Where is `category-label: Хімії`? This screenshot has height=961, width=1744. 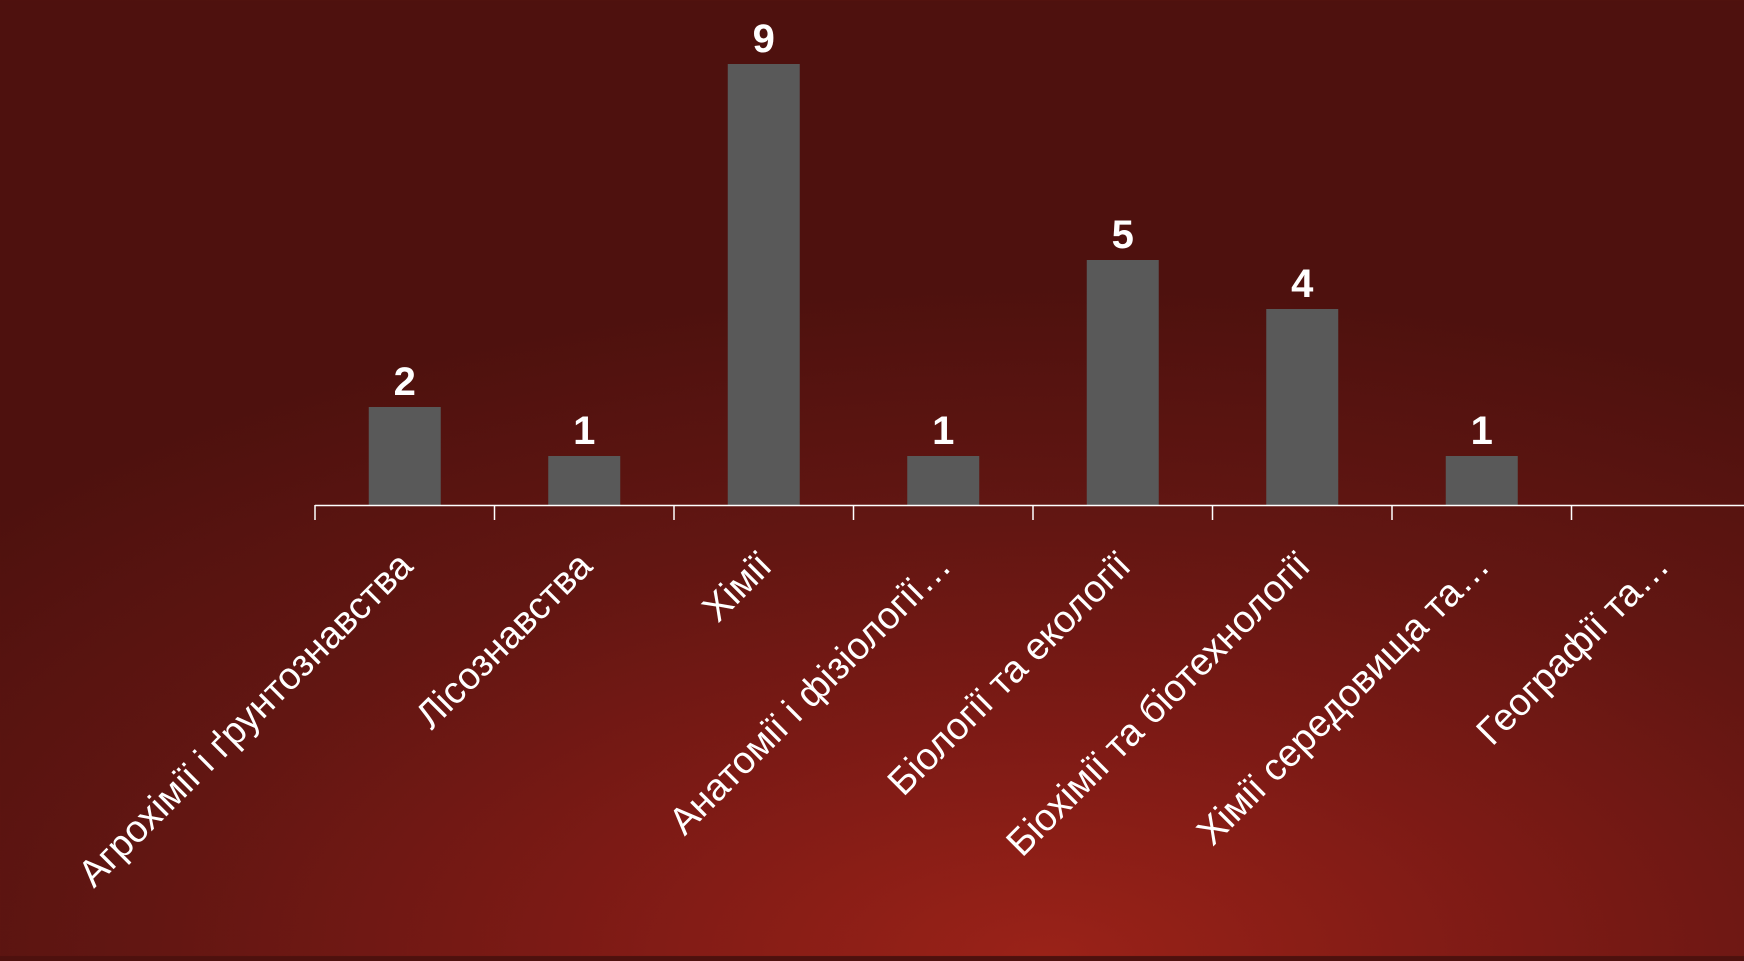 category-label: Хімії is located at coordinates (738, 587).